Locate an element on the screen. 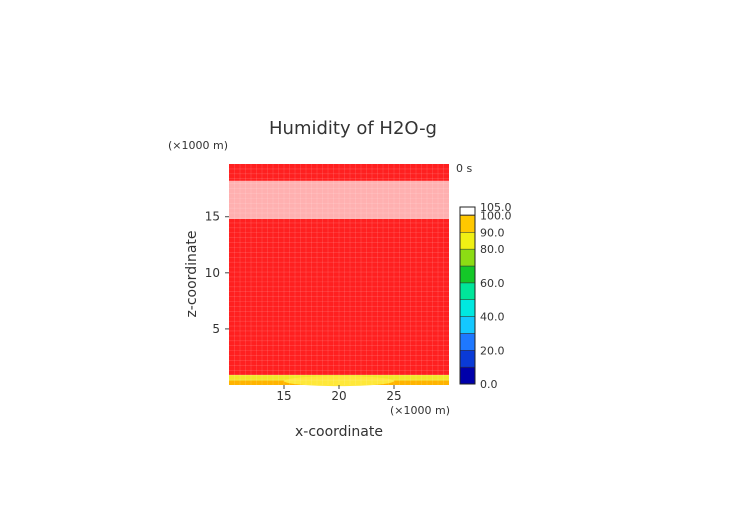 This screenshot has height=532, width=752. colorbar-tick-label: 0.0 is located at coordinates (489, 384).